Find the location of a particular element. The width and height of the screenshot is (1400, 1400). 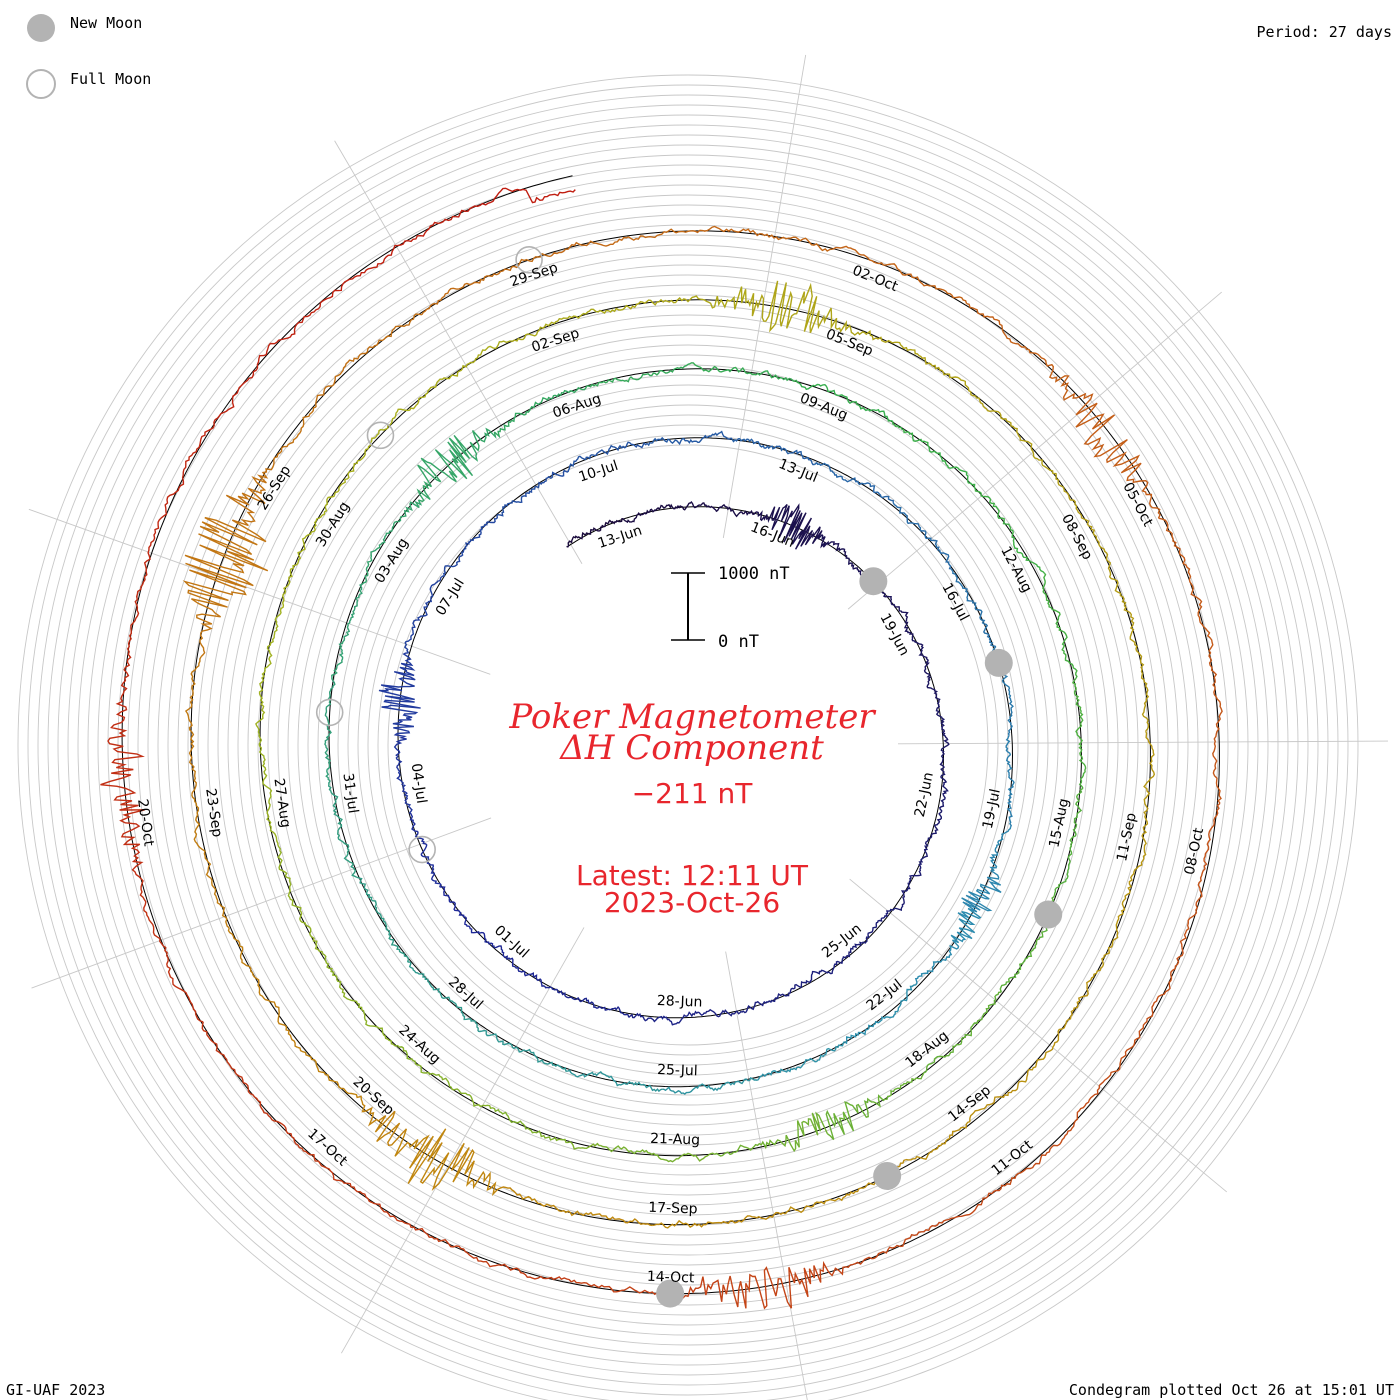

date-tick-label: 22-Jun is located at coordinates (924, 795).